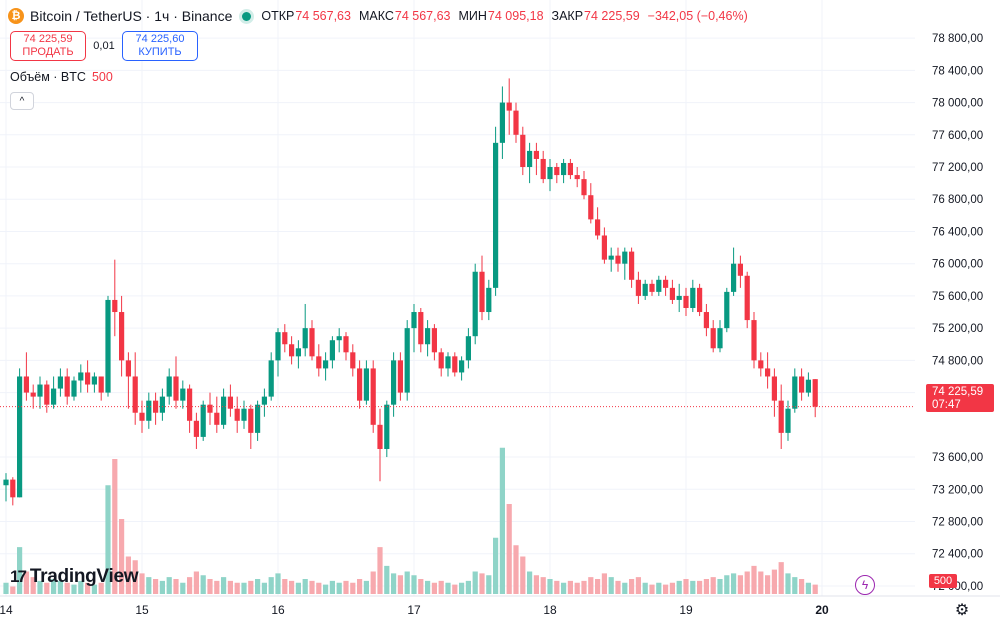 This screenshot has width=1000, height=622. What do you see at coordinates (957, 361) in the screenshot?
I see `price-tick-label: 74 800,00` at bounding box center [957, 361].